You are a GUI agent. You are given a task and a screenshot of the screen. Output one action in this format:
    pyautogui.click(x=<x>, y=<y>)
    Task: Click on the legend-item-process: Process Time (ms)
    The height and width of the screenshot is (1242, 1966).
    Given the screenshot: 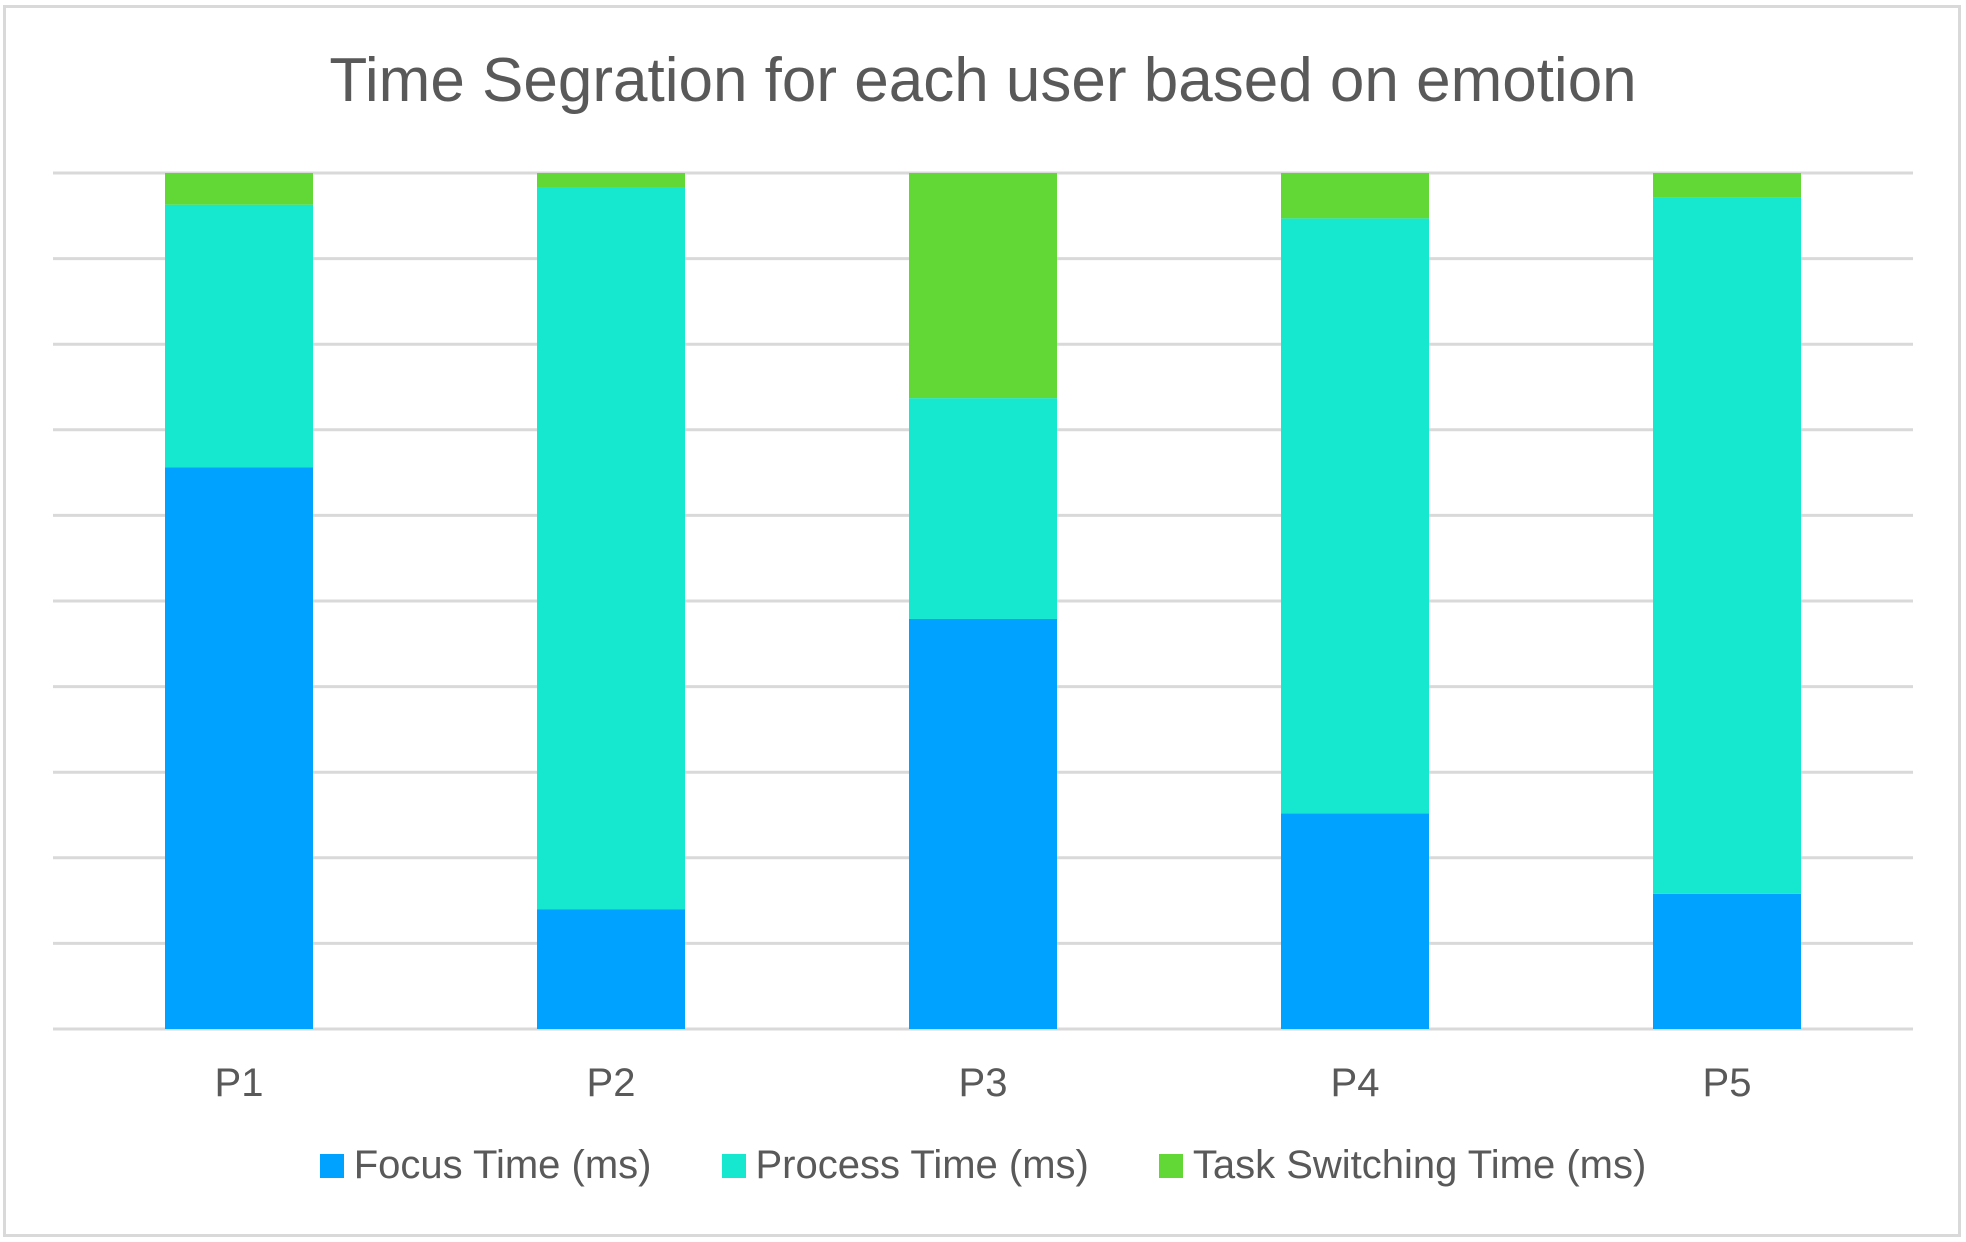 What is the action you would take?
    pyautogui.click(x=905, y=1165)
    